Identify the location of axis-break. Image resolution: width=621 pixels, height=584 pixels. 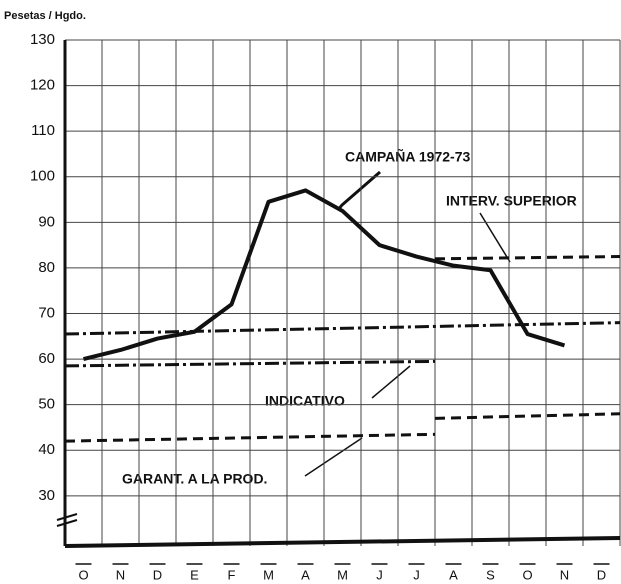
(67, 520).